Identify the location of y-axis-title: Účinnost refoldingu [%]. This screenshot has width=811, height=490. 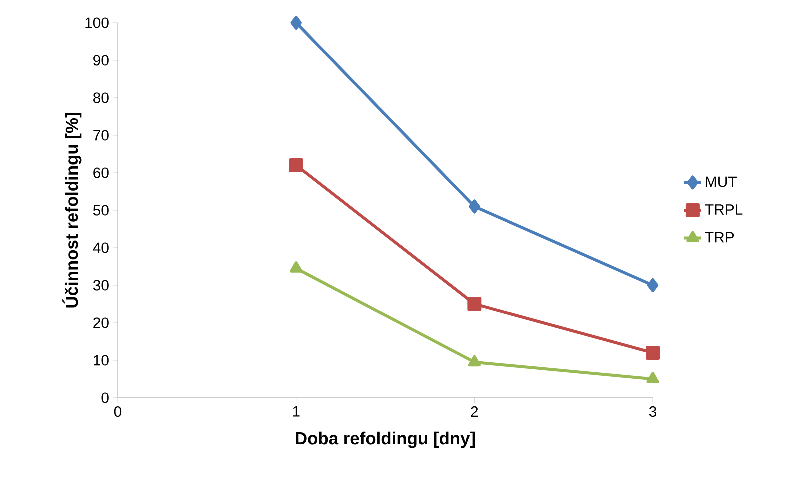
(72, 210).